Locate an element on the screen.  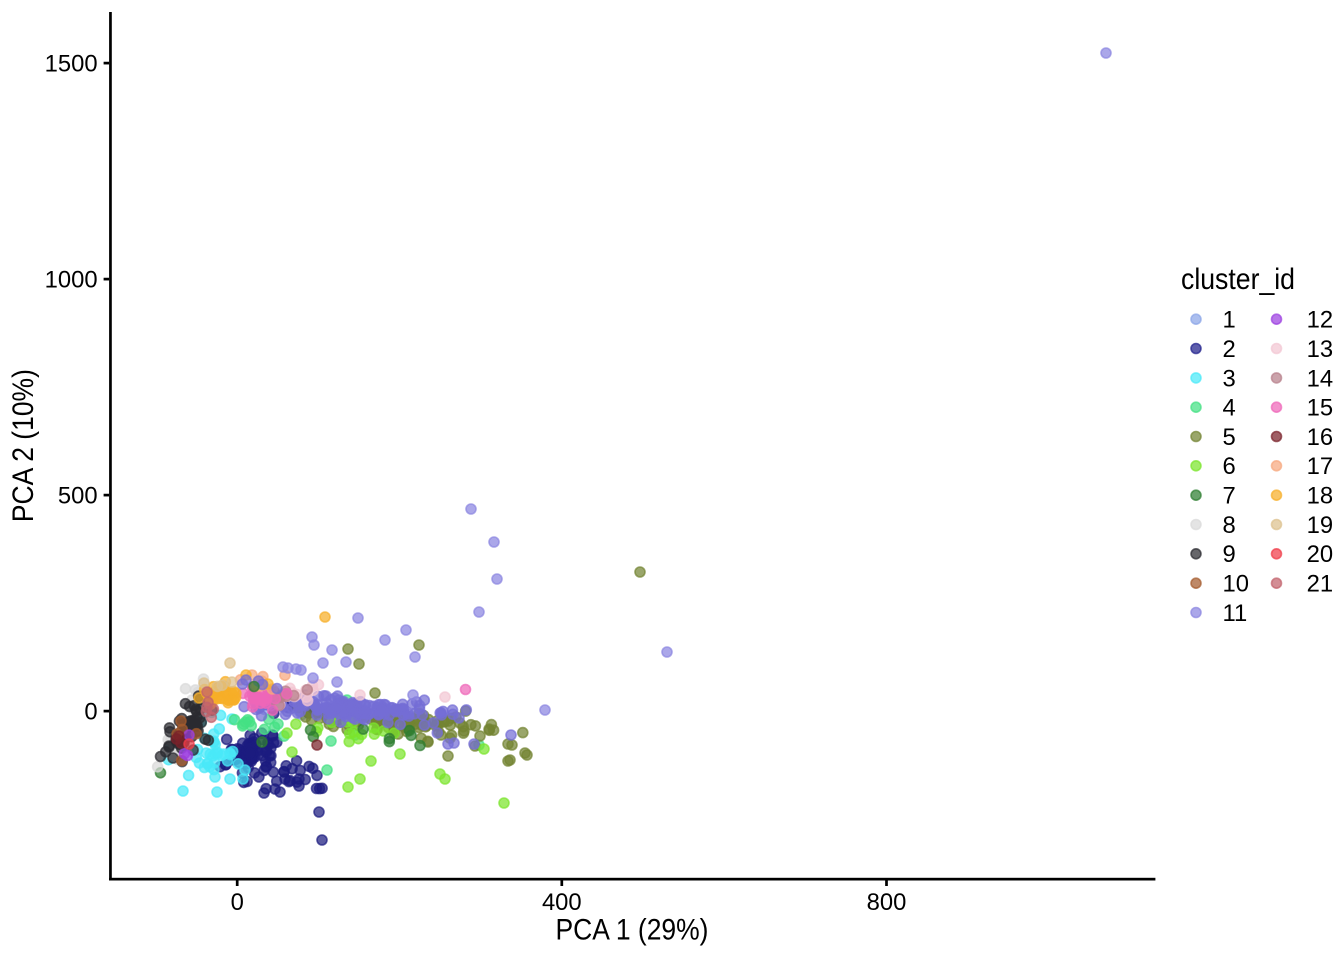
svg-text: 14 is located at coordinates (1320, 378).